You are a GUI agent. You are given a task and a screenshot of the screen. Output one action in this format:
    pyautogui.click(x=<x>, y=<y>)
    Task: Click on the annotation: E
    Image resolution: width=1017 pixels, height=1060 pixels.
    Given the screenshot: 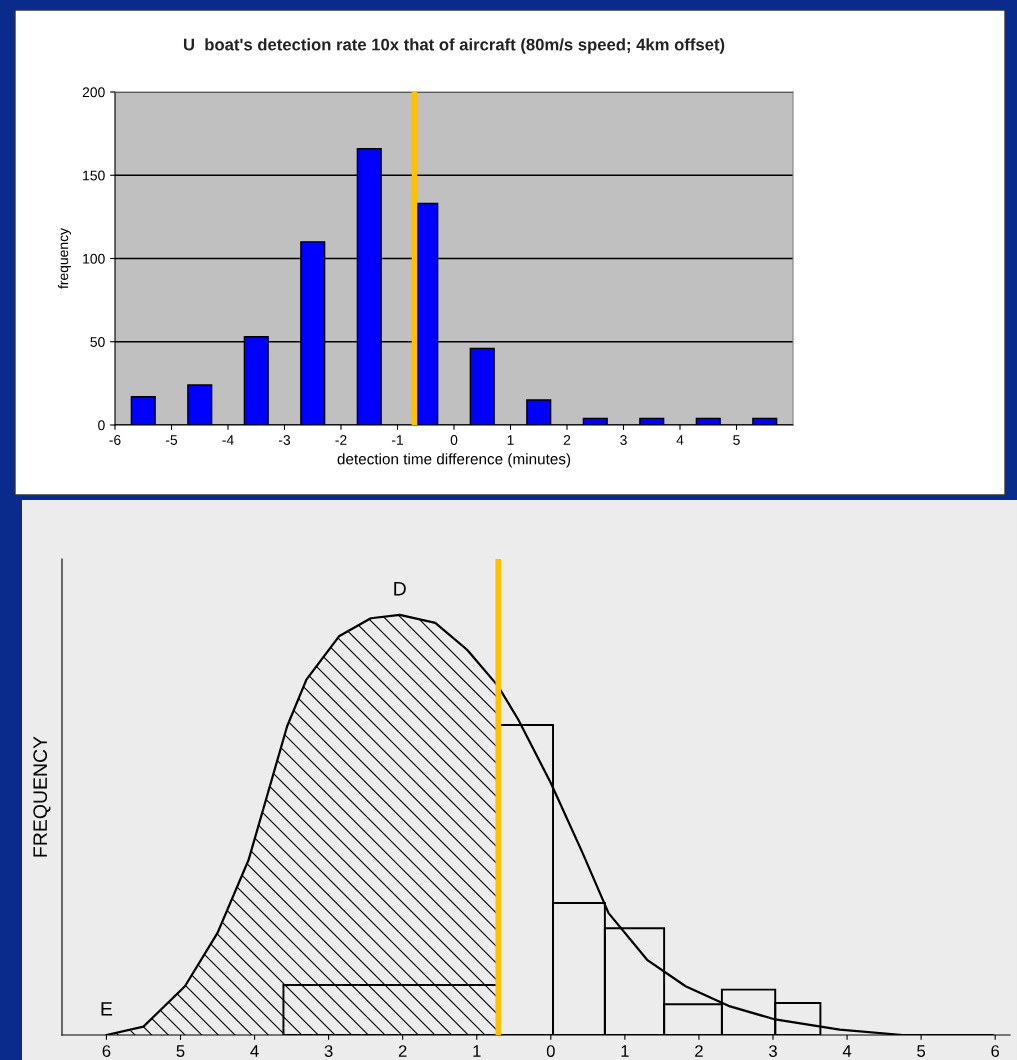 What is the action you would take?
    pyautogui.click(x=107, y=1009)
    